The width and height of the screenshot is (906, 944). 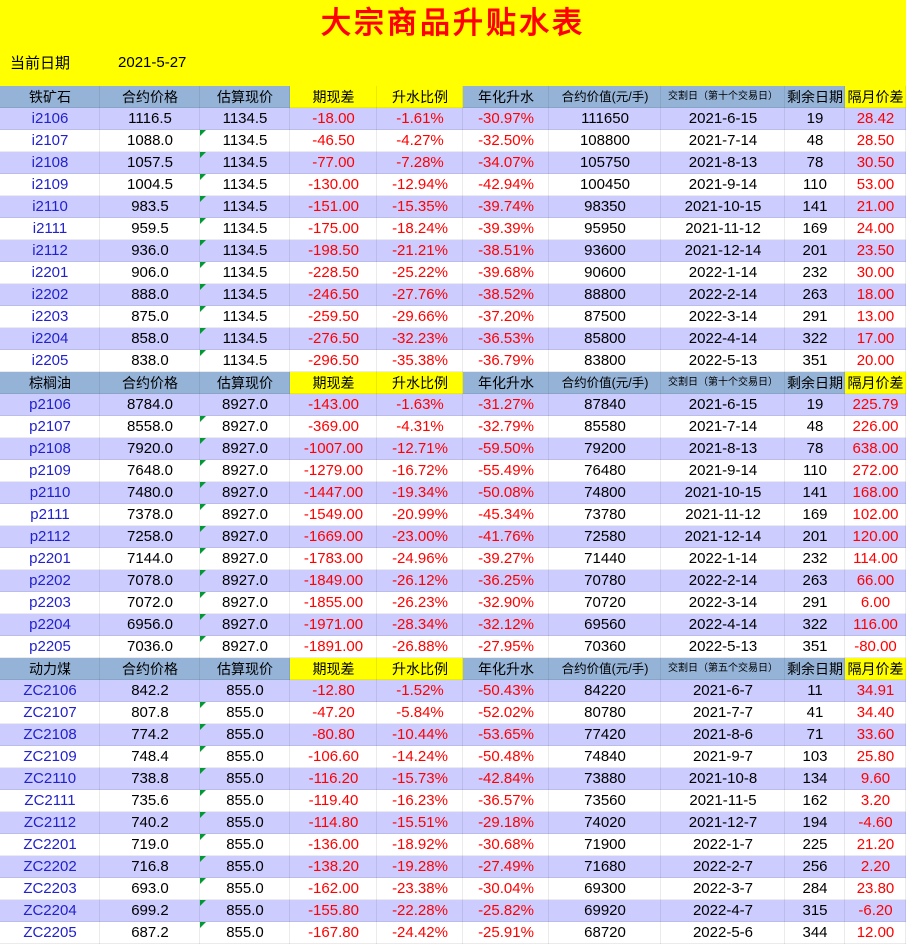 What do you see at coordinates (605, 911) in the screenshot?
I see `cell-contract-value: 69920` at bounding box center [605, 911].